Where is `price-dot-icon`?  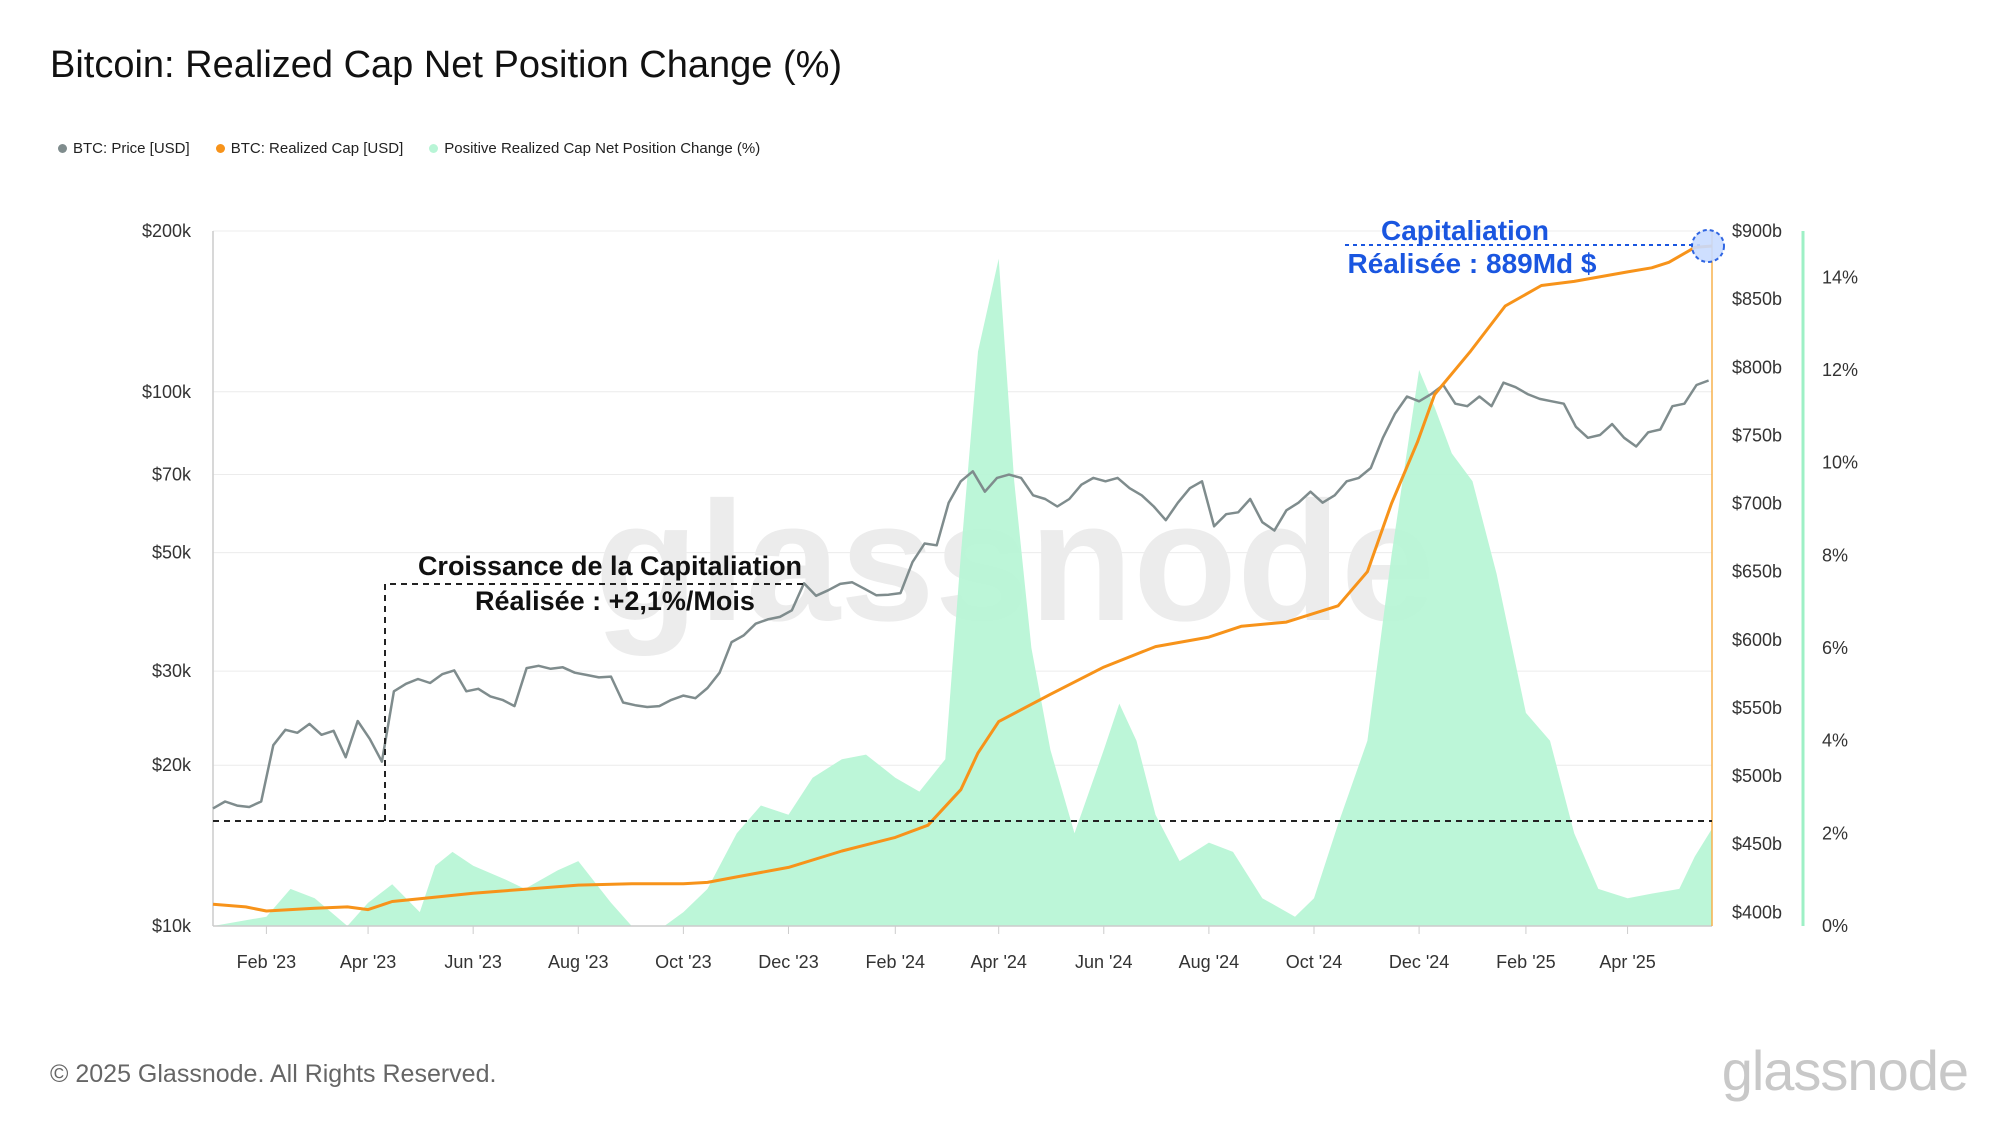 price-dot-icon is located at coordinates (62, 148).